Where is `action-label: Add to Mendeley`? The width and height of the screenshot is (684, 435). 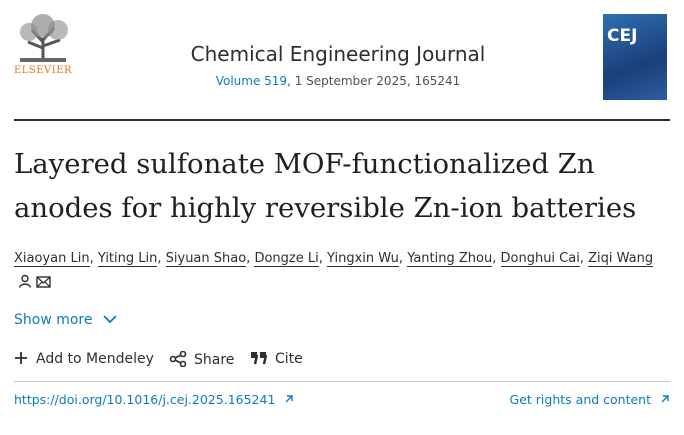 action-label: Add to Mendeley is located at coordinates (95, 359).